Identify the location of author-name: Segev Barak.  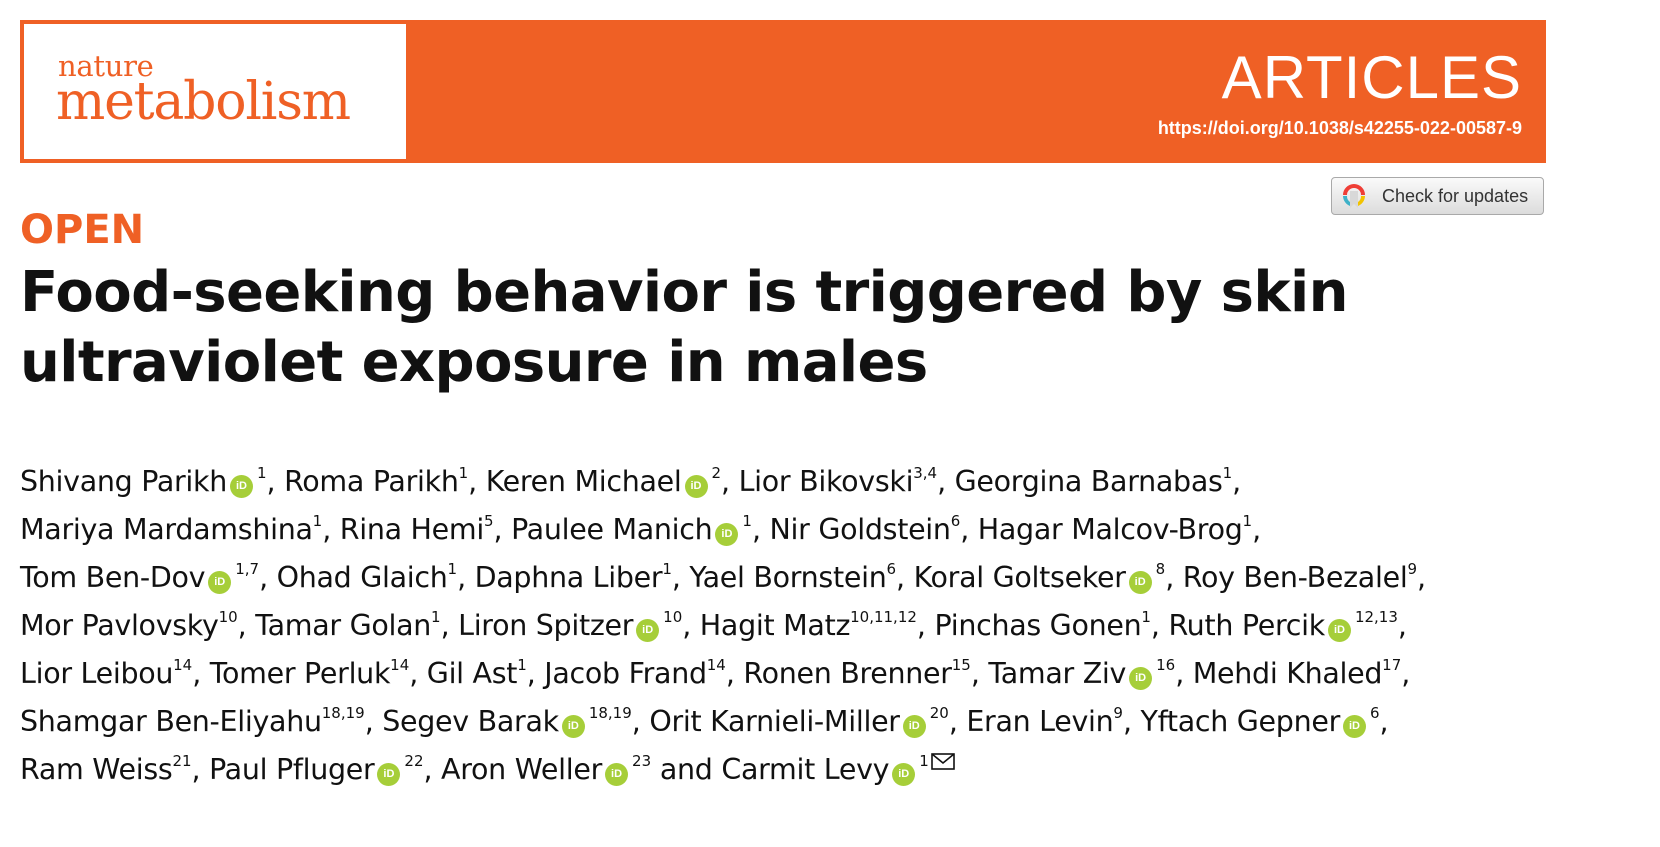
(470, 721).